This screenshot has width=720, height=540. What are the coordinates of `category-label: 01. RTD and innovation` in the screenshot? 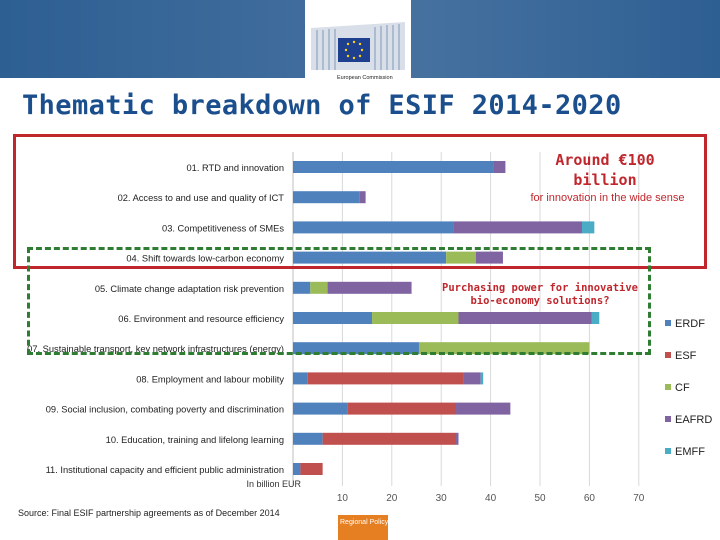 It's located at (235, 168).